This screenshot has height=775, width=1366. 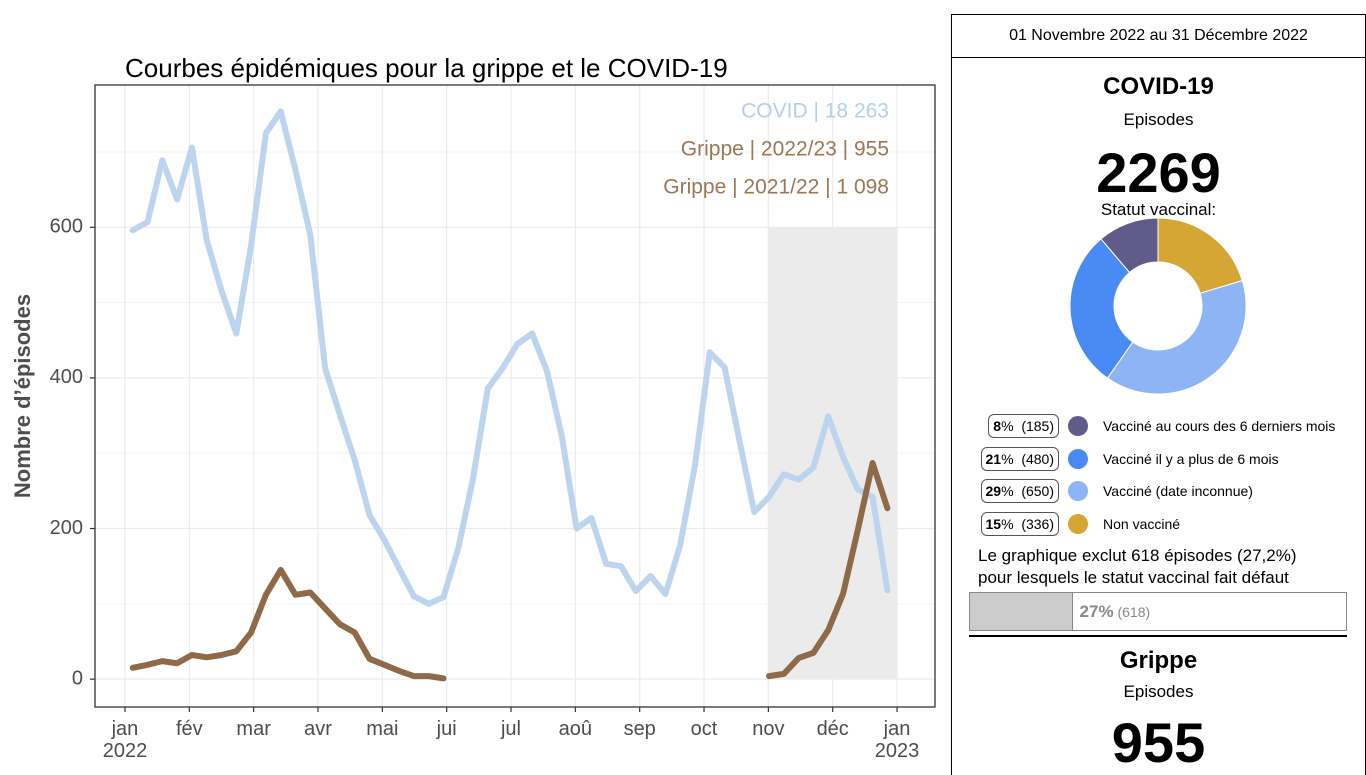 I want to click on missing-bar: 27% (618), so click(x=1158, y=611).